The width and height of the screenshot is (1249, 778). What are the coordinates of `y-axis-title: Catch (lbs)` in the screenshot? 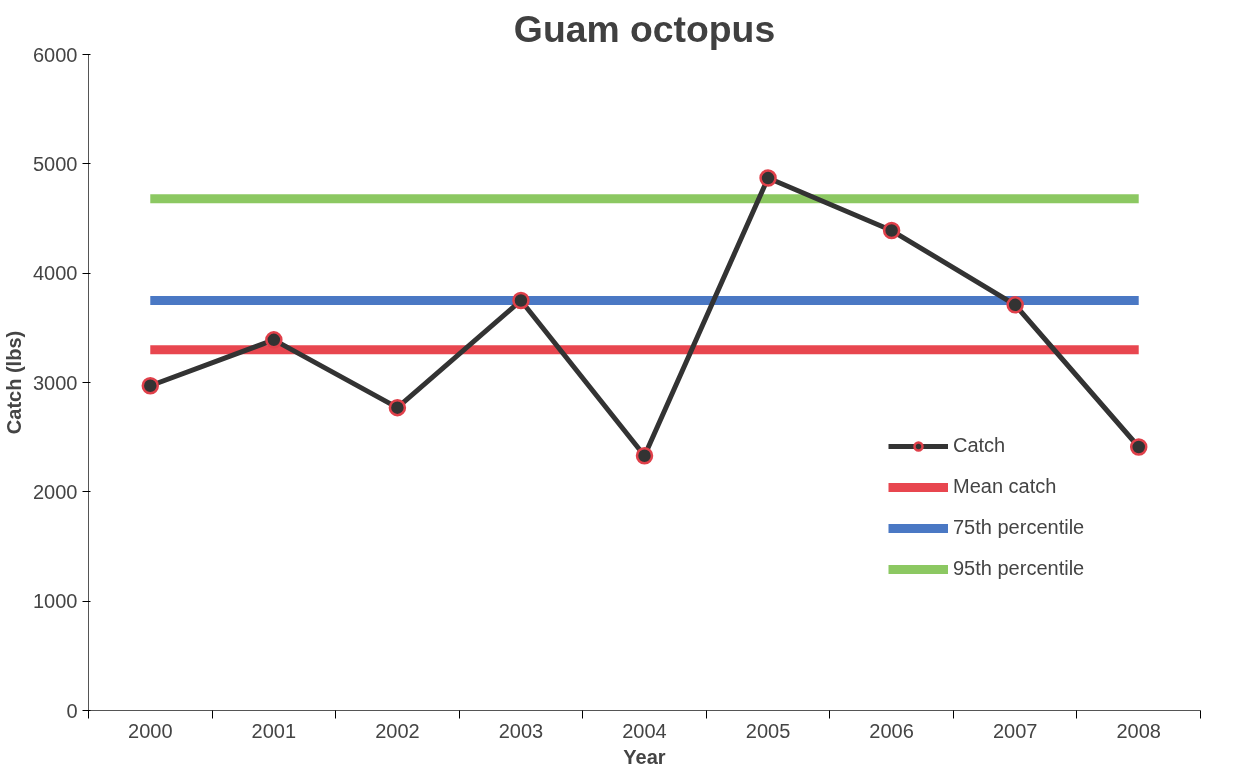 It's located at (14, 382).